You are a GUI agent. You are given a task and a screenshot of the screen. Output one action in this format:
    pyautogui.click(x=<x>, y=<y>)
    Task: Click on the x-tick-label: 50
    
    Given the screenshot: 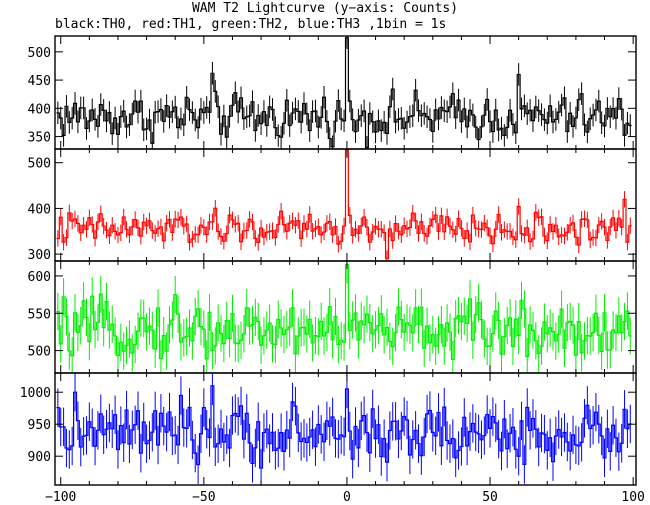 What is the action you would take?
    pyautogui.click(x=490, y=497)
    